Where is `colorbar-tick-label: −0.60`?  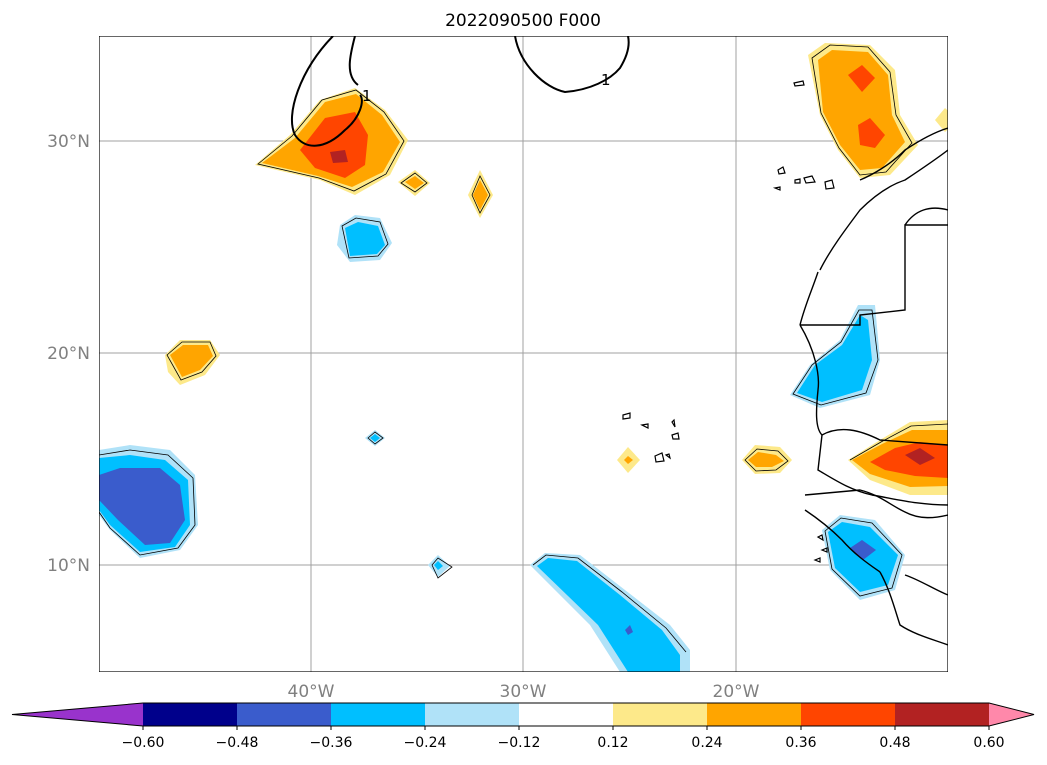 colorbar-tick-label: −0.60 is located at coordinates (143, 743).